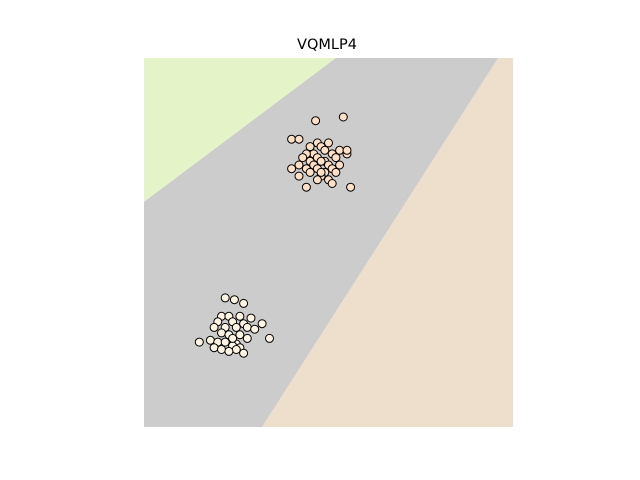 The image size is (640, 480). Describe the element at coordinates (275, 235) in the screenshot. I see `data-points` at that location.